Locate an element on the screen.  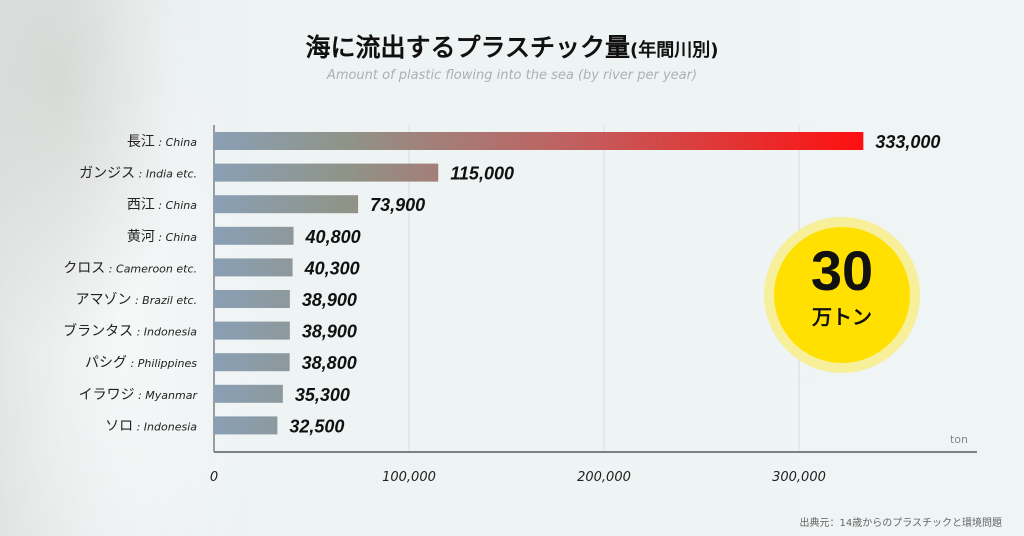
data-label: 38,800 is located at coordinates (329, 363).